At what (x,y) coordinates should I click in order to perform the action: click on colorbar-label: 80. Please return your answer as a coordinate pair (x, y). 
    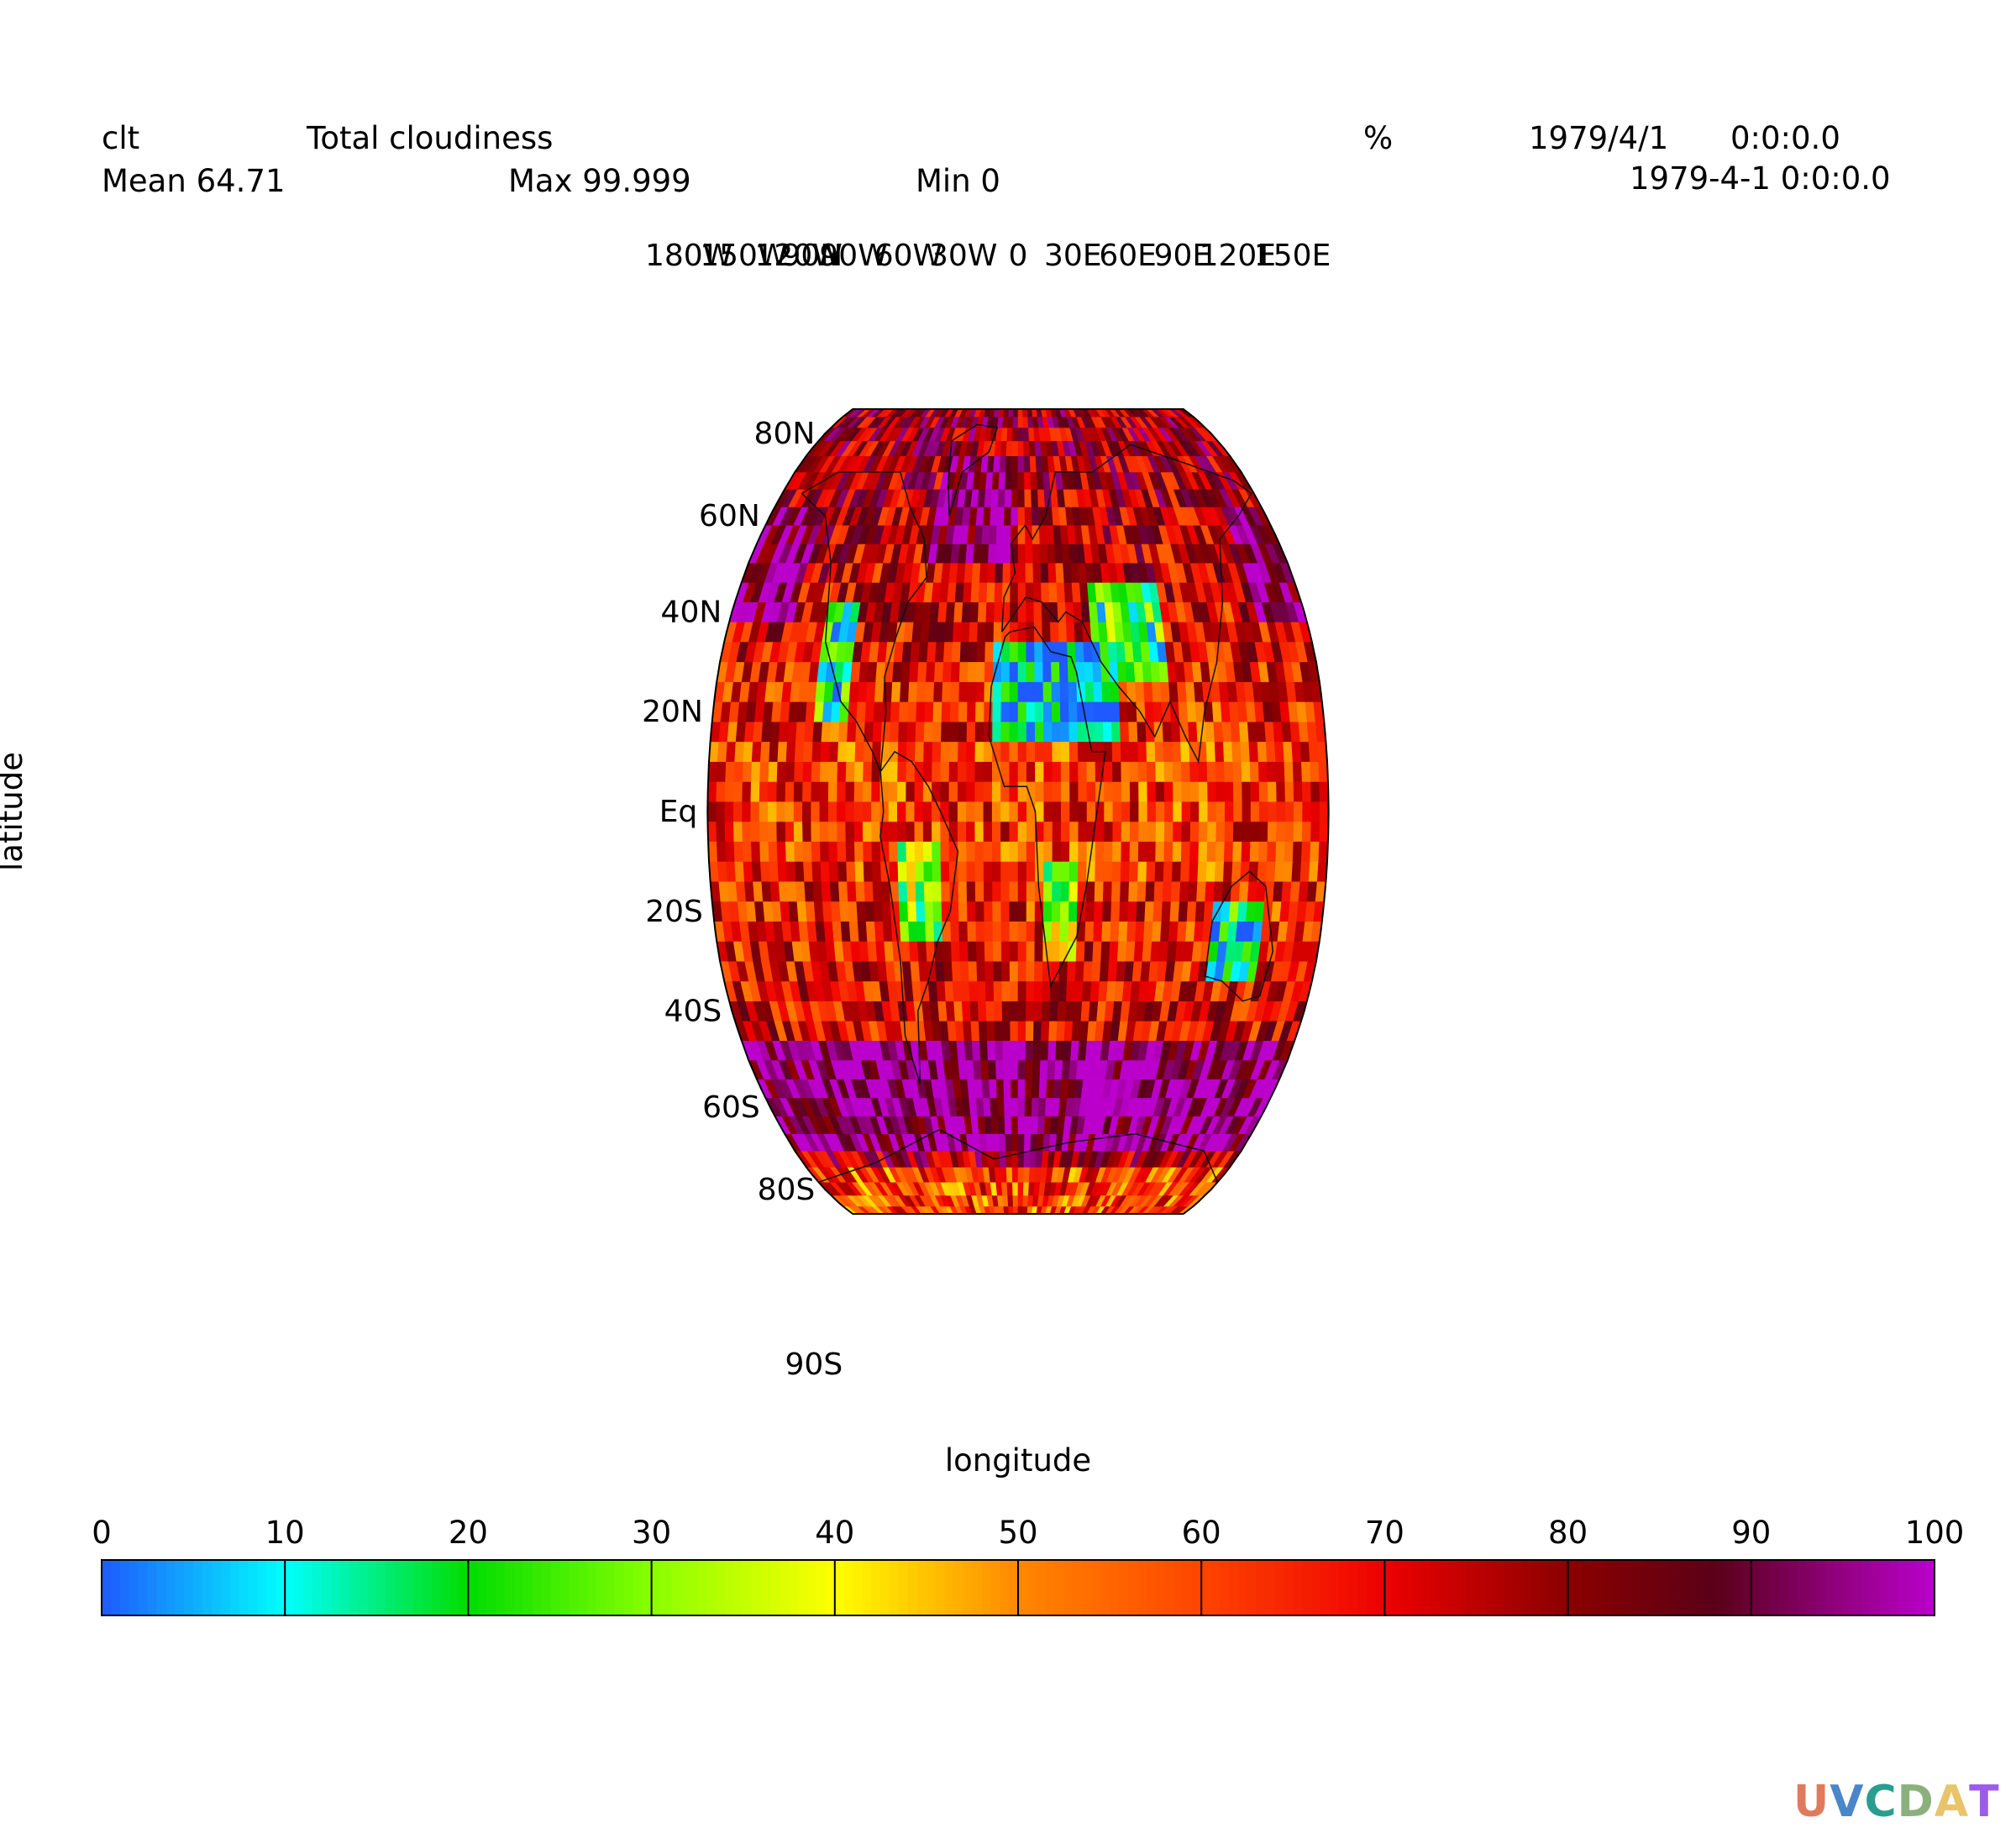
    Looking at the image, I should click on (1568, 1533).